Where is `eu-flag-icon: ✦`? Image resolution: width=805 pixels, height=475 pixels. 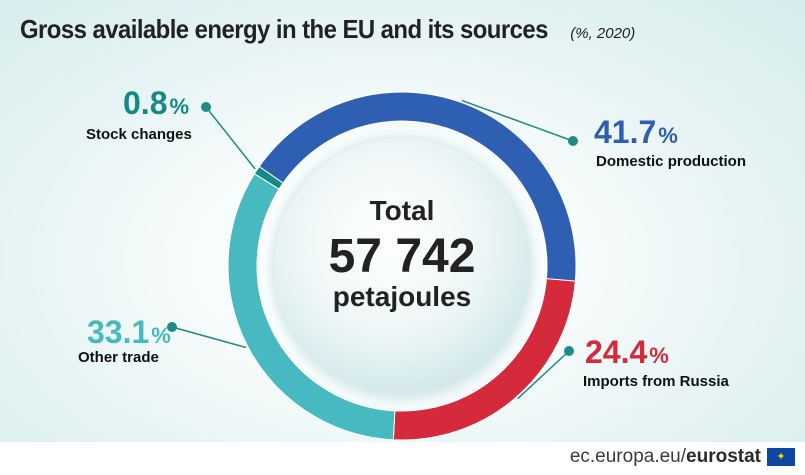
eu-flag-icon: ✦ is located at coordinates (781, 457).